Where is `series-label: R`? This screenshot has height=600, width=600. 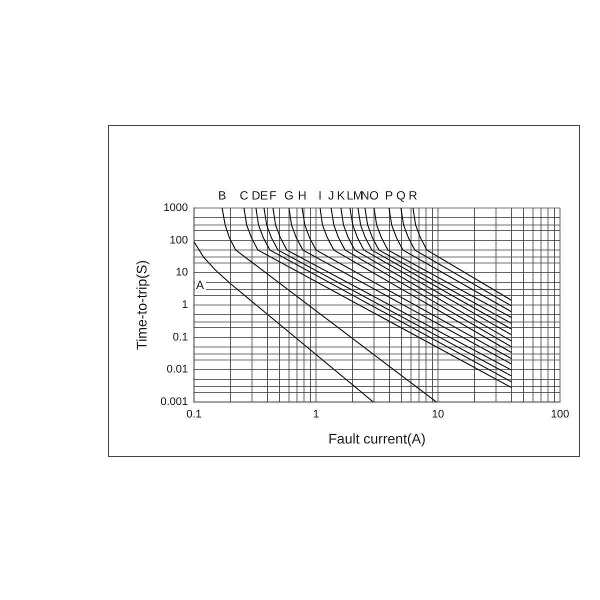 series-label: R is located at coordinates (413, 195).